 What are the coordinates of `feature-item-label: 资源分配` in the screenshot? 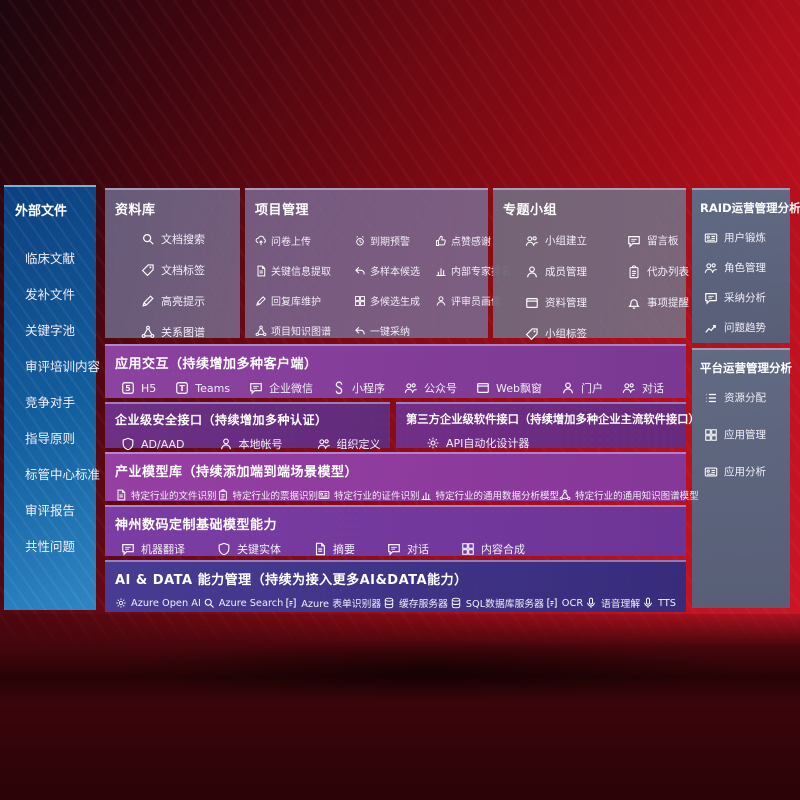 It's located at (745, 398).